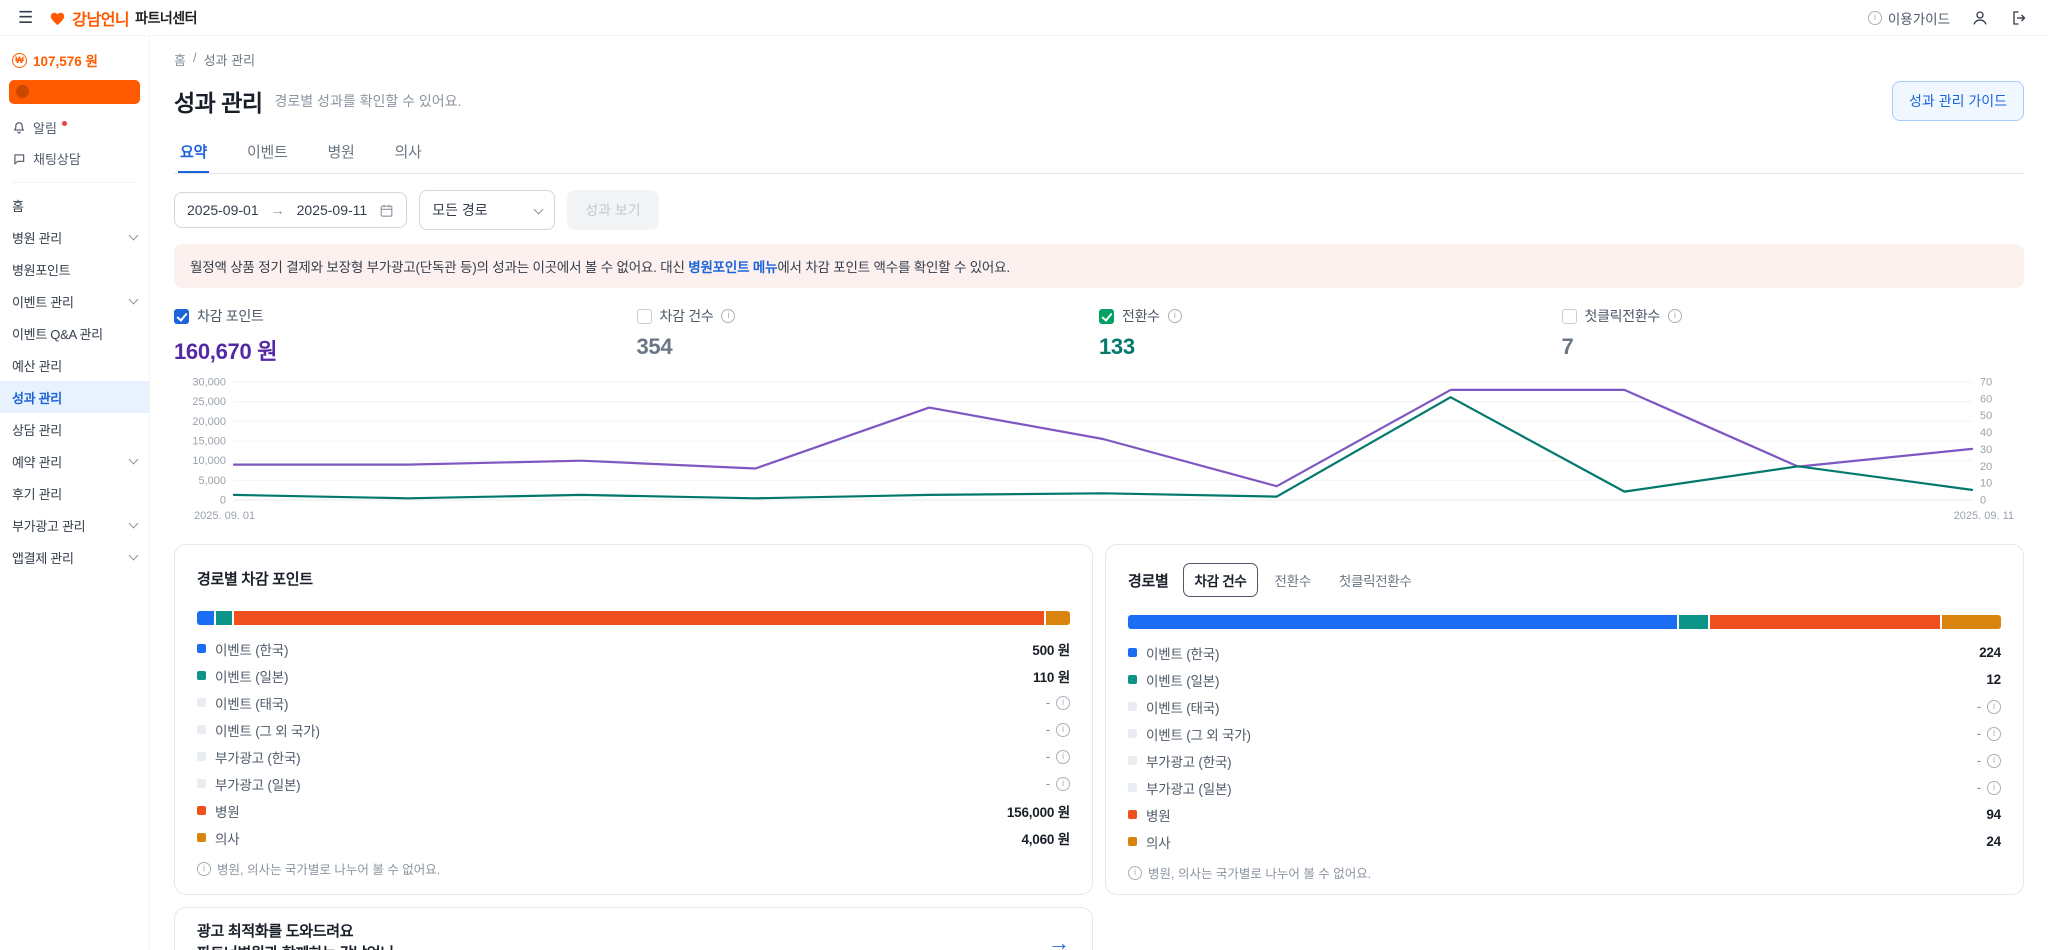 The image size is (2048, 950). What do you see at coordinates (2020, 18) in the screenshot?
I see `logout-icon` at bounding box center [2020, 18].